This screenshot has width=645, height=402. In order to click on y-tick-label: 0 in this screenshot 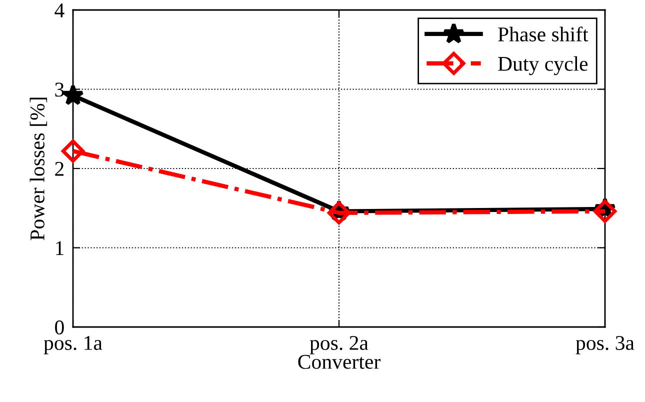, I will do `click(59, 327)`.